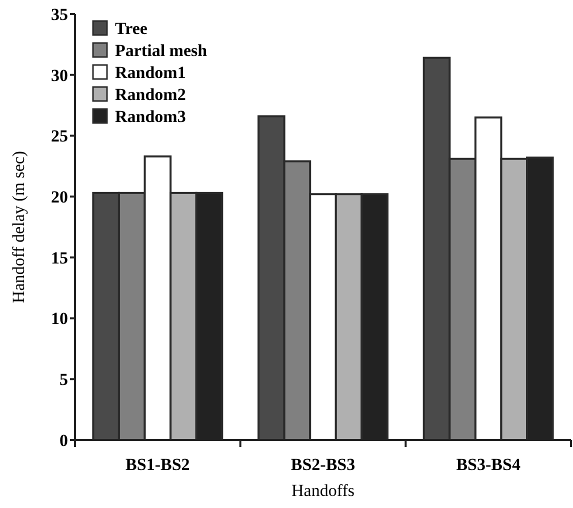 This screenshot has width=573, height=508. Describe the element at coordinates (59, 318) in the screenshot. I see `y-tick-label: 10` at that location.